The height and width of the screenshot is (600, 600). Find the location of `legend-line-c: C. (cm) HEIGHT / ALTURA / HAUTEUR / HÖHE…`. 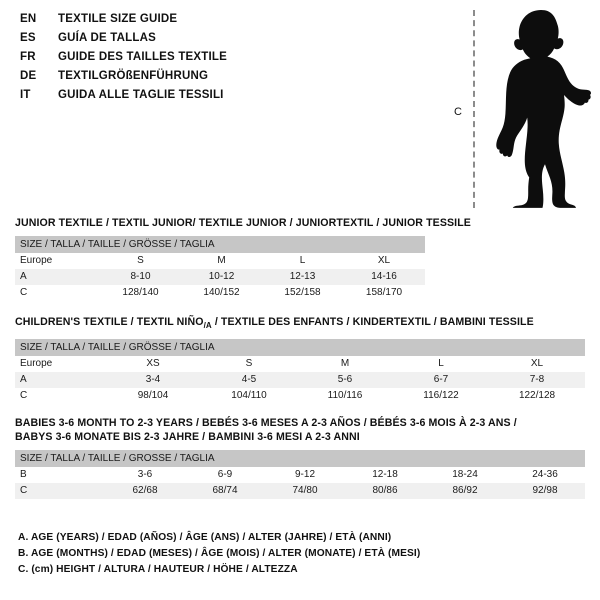

legend-line-c: C. (cm) HEIGHT / ALTURA / HAUTEUR / HÖHE… is located at coordinates (158, 569).